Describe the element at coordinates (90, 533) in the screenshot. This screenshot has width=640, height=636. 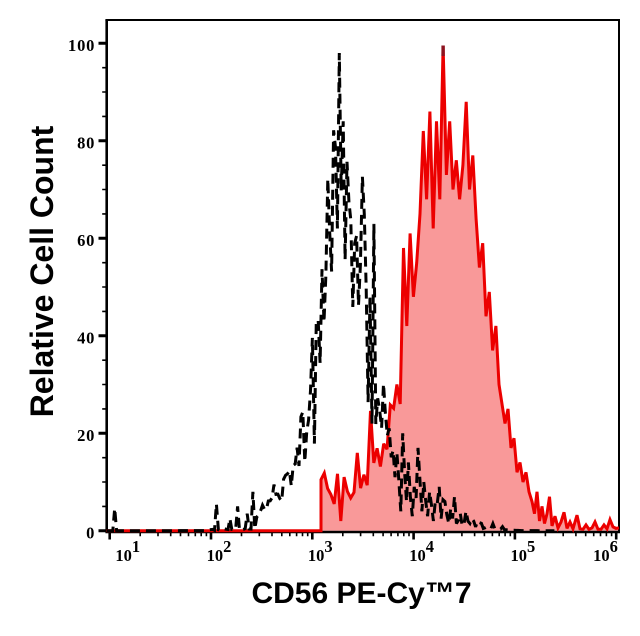
I see `svg-text: 0` at that location.